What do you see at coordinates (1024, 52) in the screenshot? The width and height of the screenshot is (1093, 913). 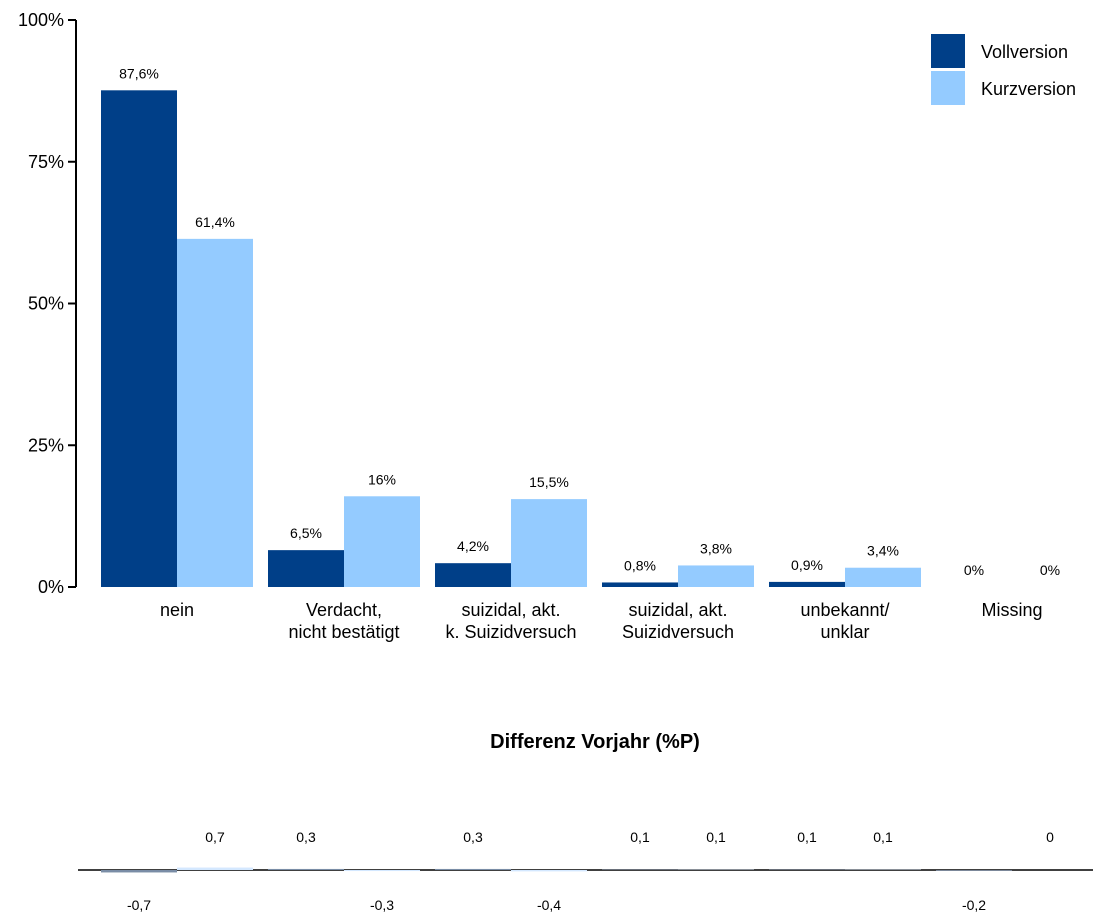 I see `legend-label: Vollversion` at bounding box center [1024, 52].